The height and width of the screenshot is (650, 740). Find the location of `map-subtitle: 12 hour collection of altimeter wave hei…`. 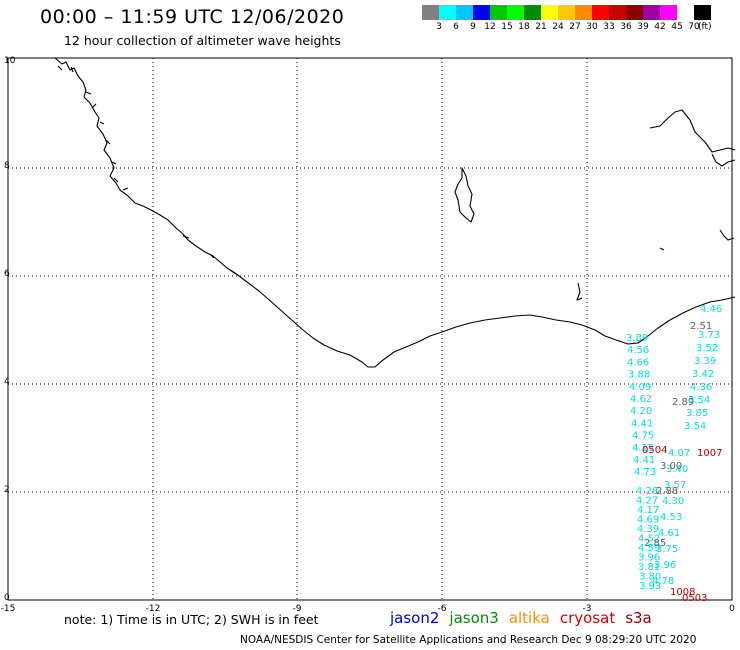

map-subtitle: 12 hour collection of altimeter wave hei… is located at coordinates (202, 40).